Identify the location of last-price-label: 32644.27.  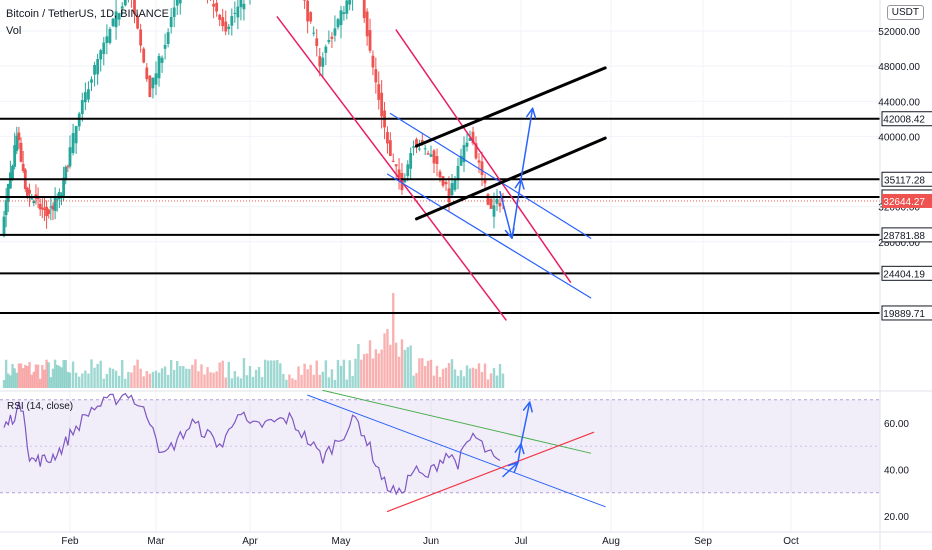
(904, 202).